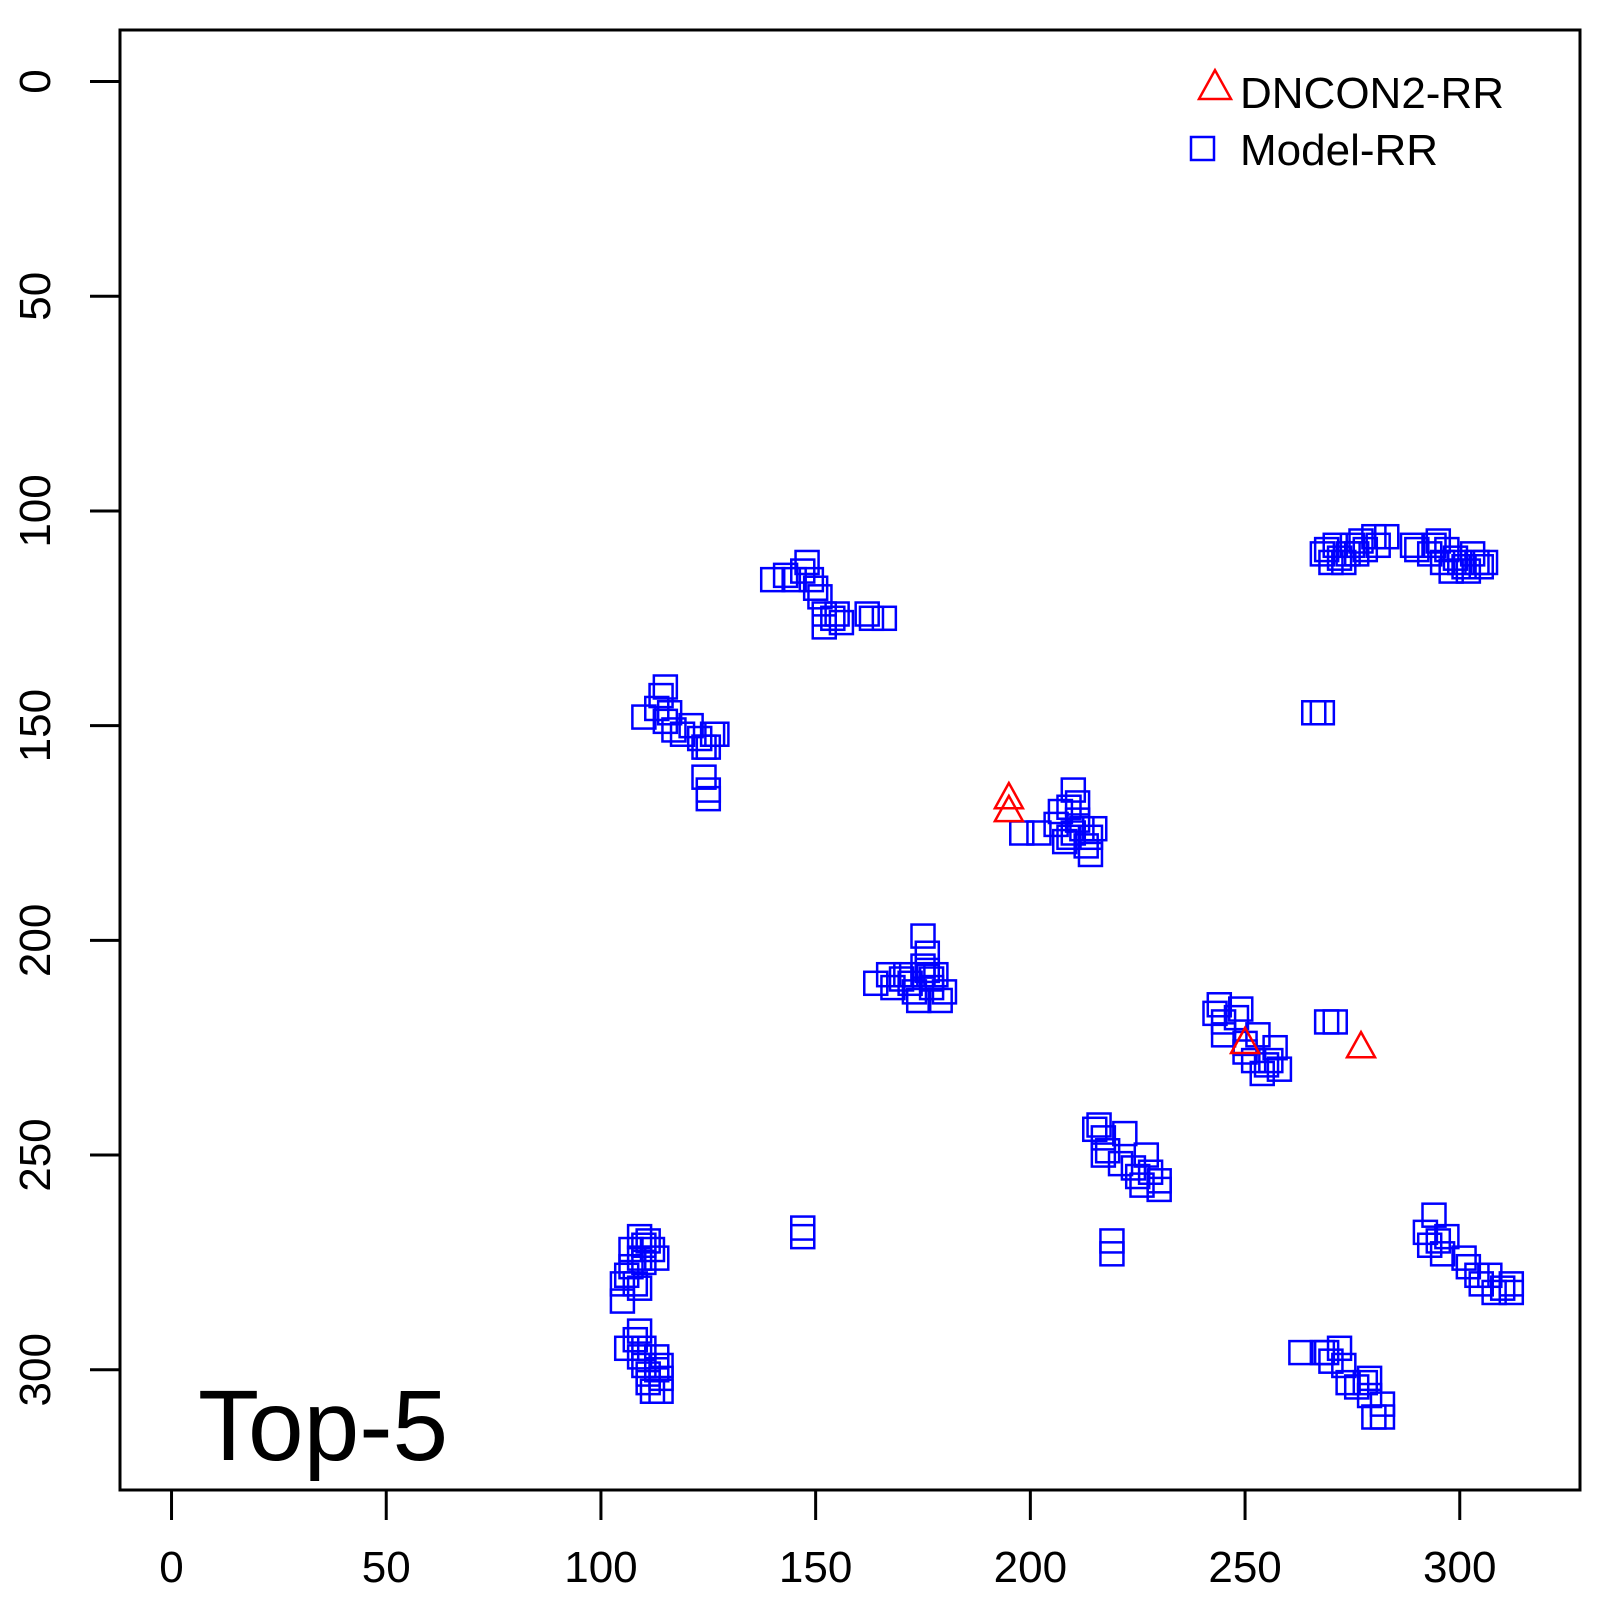 This screenshot has height=1600, width=1600. Describe the element at coordinates (1009, 795) in the screenshot. I see `dncon2-rr-point` at that location.